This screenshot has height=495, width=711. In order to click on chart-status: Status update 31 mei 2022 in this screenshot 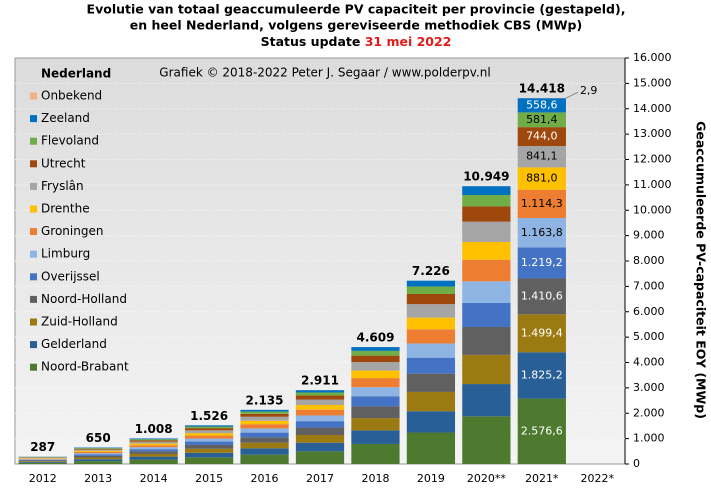, I will do `click(356, 41)`.